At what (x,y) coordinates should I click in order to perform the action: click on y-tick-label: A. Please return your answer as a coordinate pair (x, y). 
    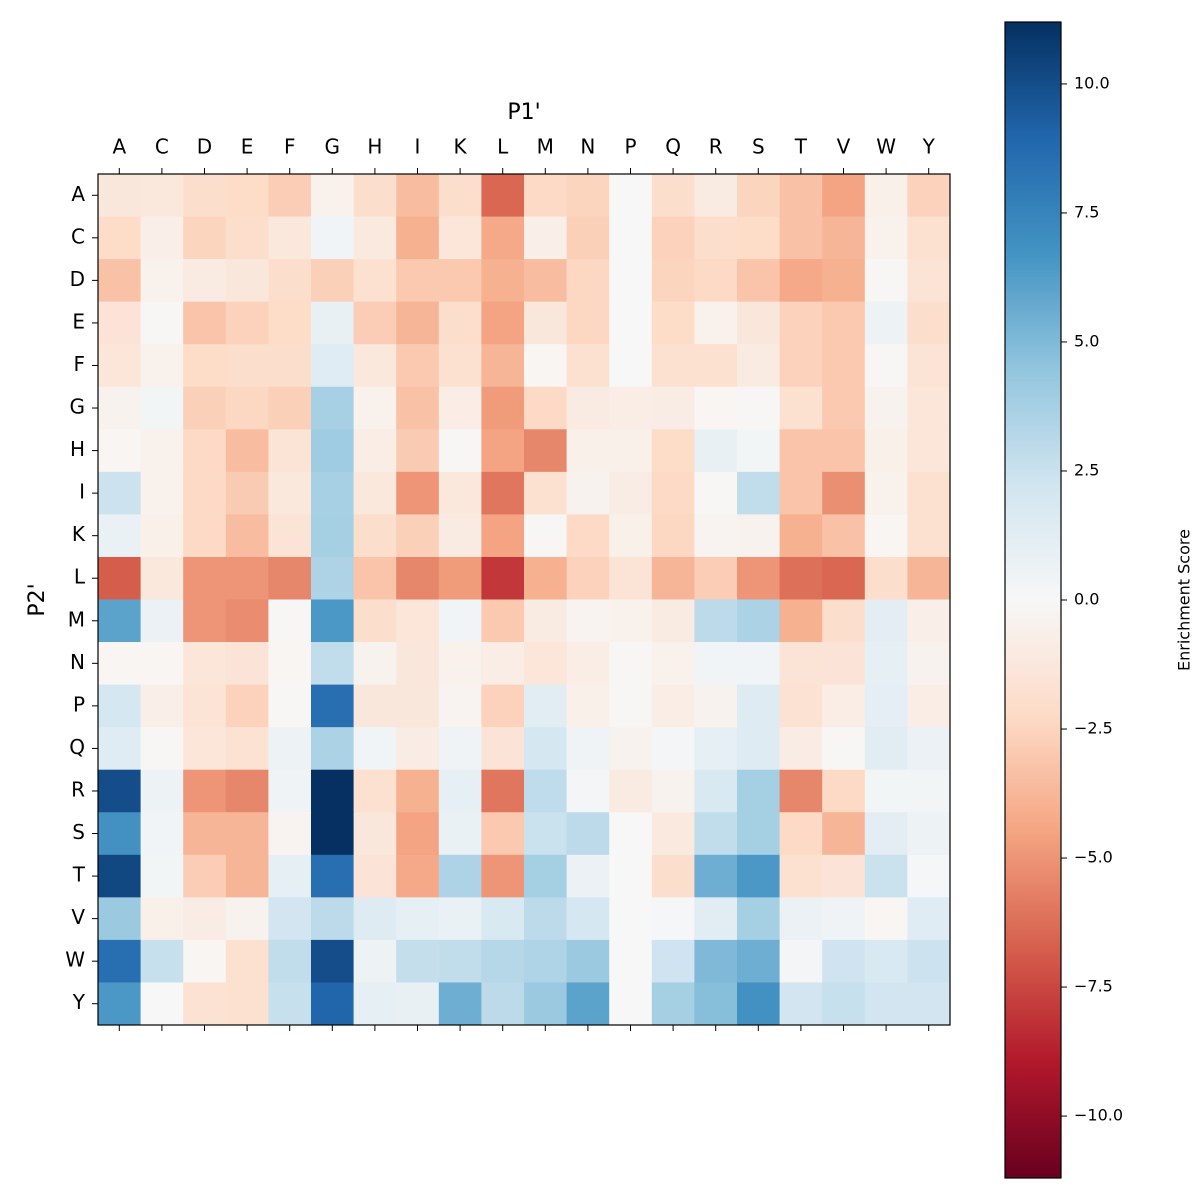
    Looking at the image, I should click on (78, 194).